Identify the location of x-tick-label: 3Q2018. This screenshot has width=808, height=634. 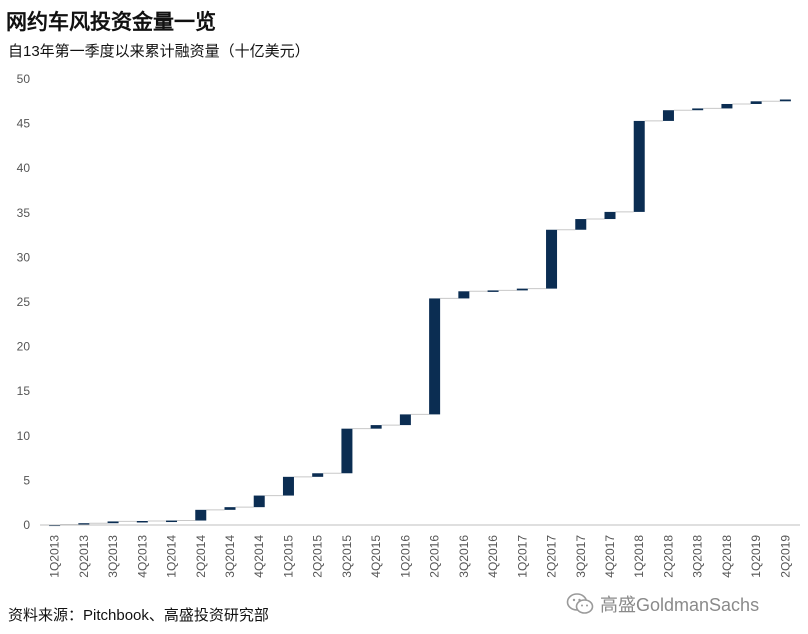
(698, 556).